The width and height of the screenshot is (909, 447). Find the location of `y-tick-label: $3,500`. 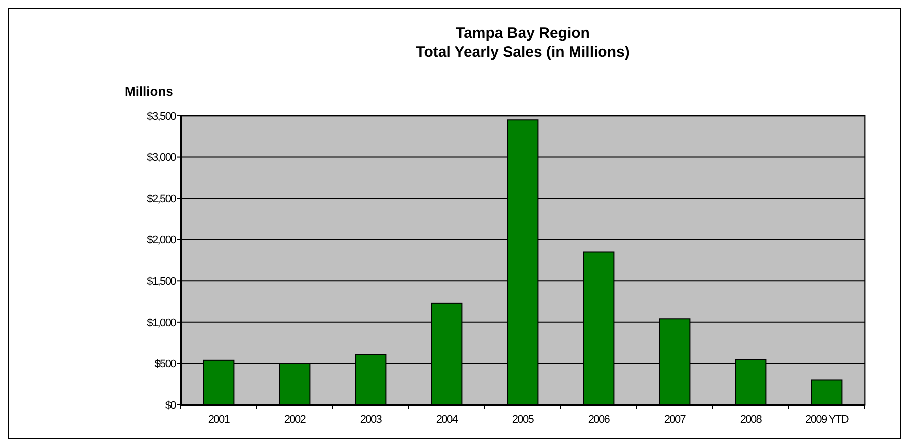

y-tick-label: $3,500 is located at coordinates (162, 116).